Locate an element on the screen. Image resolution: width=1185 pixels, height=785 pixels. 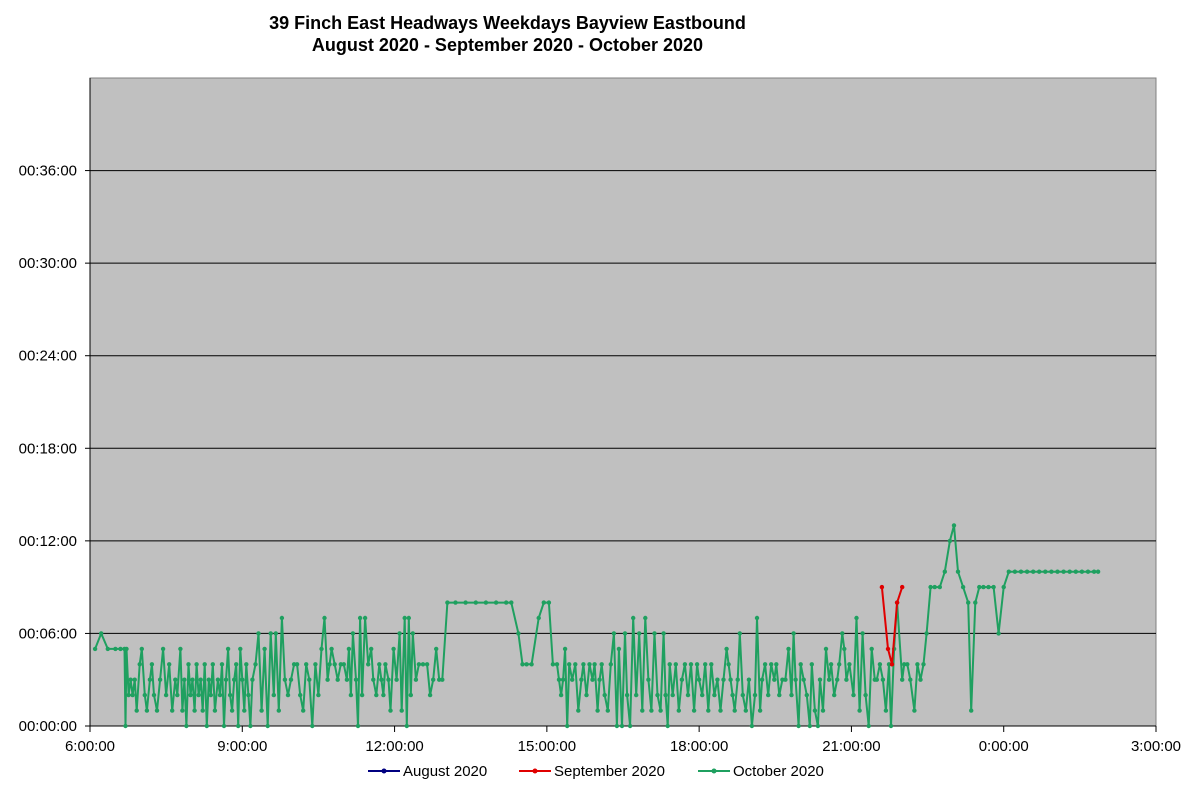
y-tick-label: 00:00:00 is located at coordinates (48, 726).